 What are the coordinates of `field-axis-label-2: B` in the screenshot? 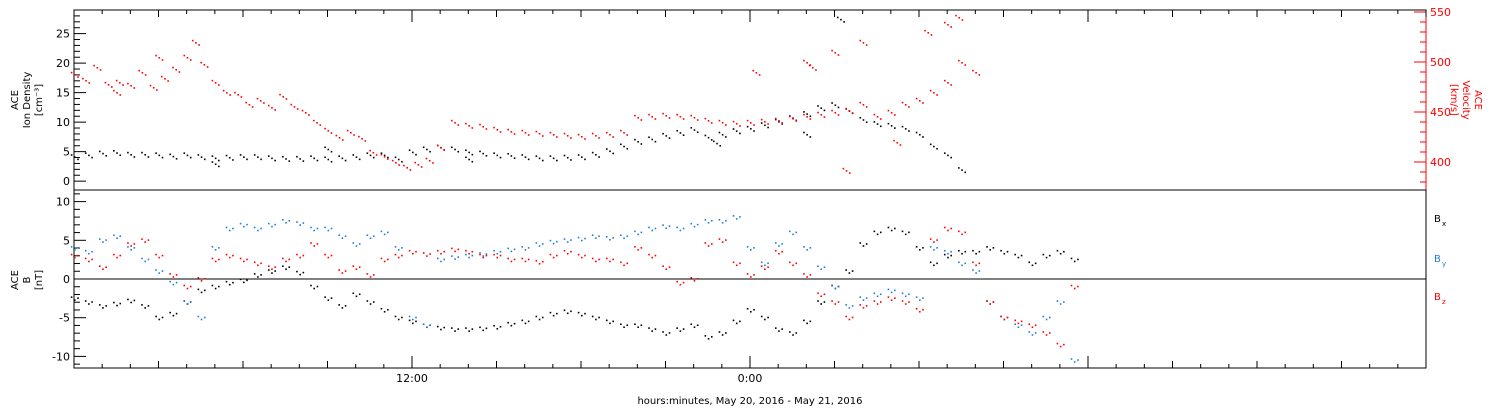 It's located at (27, 279).